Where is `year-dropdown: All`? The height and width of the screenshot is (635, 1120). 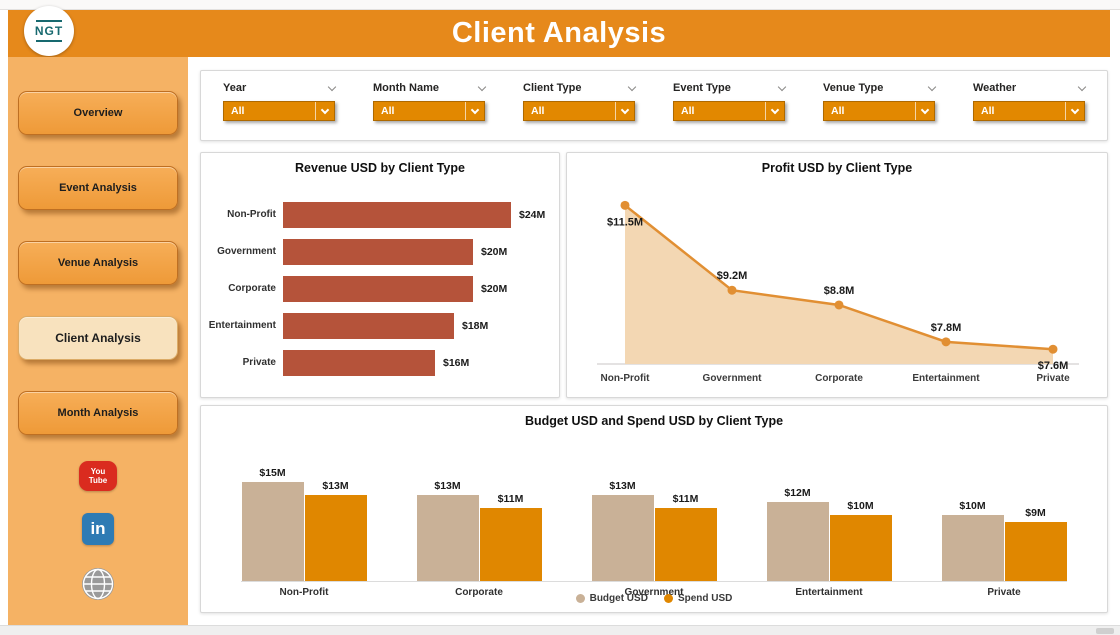 year-dropdown: All is located at coordinates (279, 111).